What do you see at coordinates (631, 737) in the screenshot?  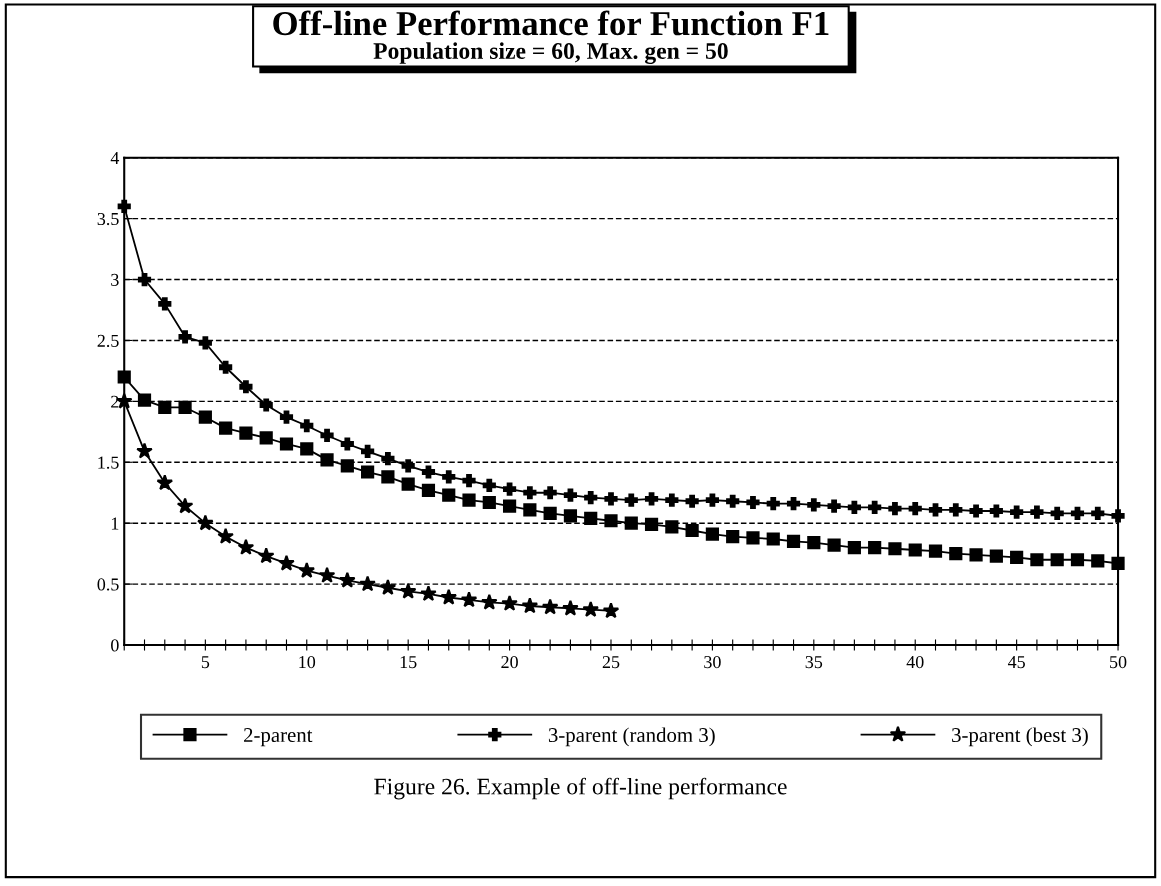 I see `legend-label: 3-parent (random 3)` at bounding box center [631, 737].